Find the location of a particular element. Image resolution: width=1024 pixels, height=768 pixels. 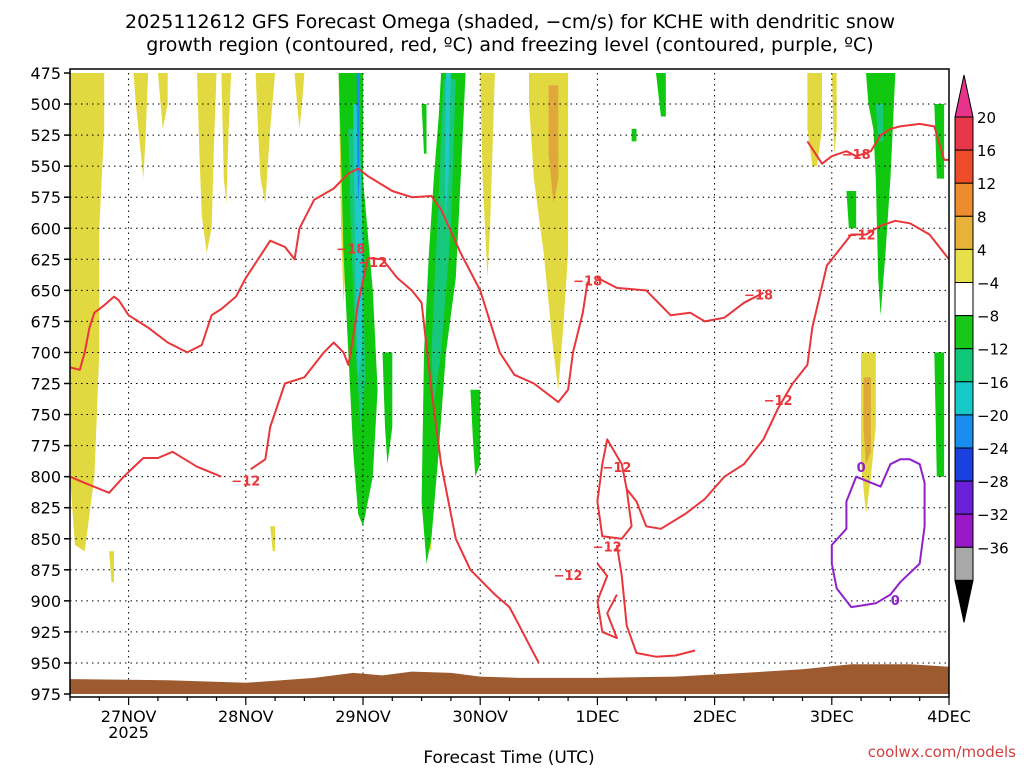

contour-minus12-c is located at coordinates (870, 302).